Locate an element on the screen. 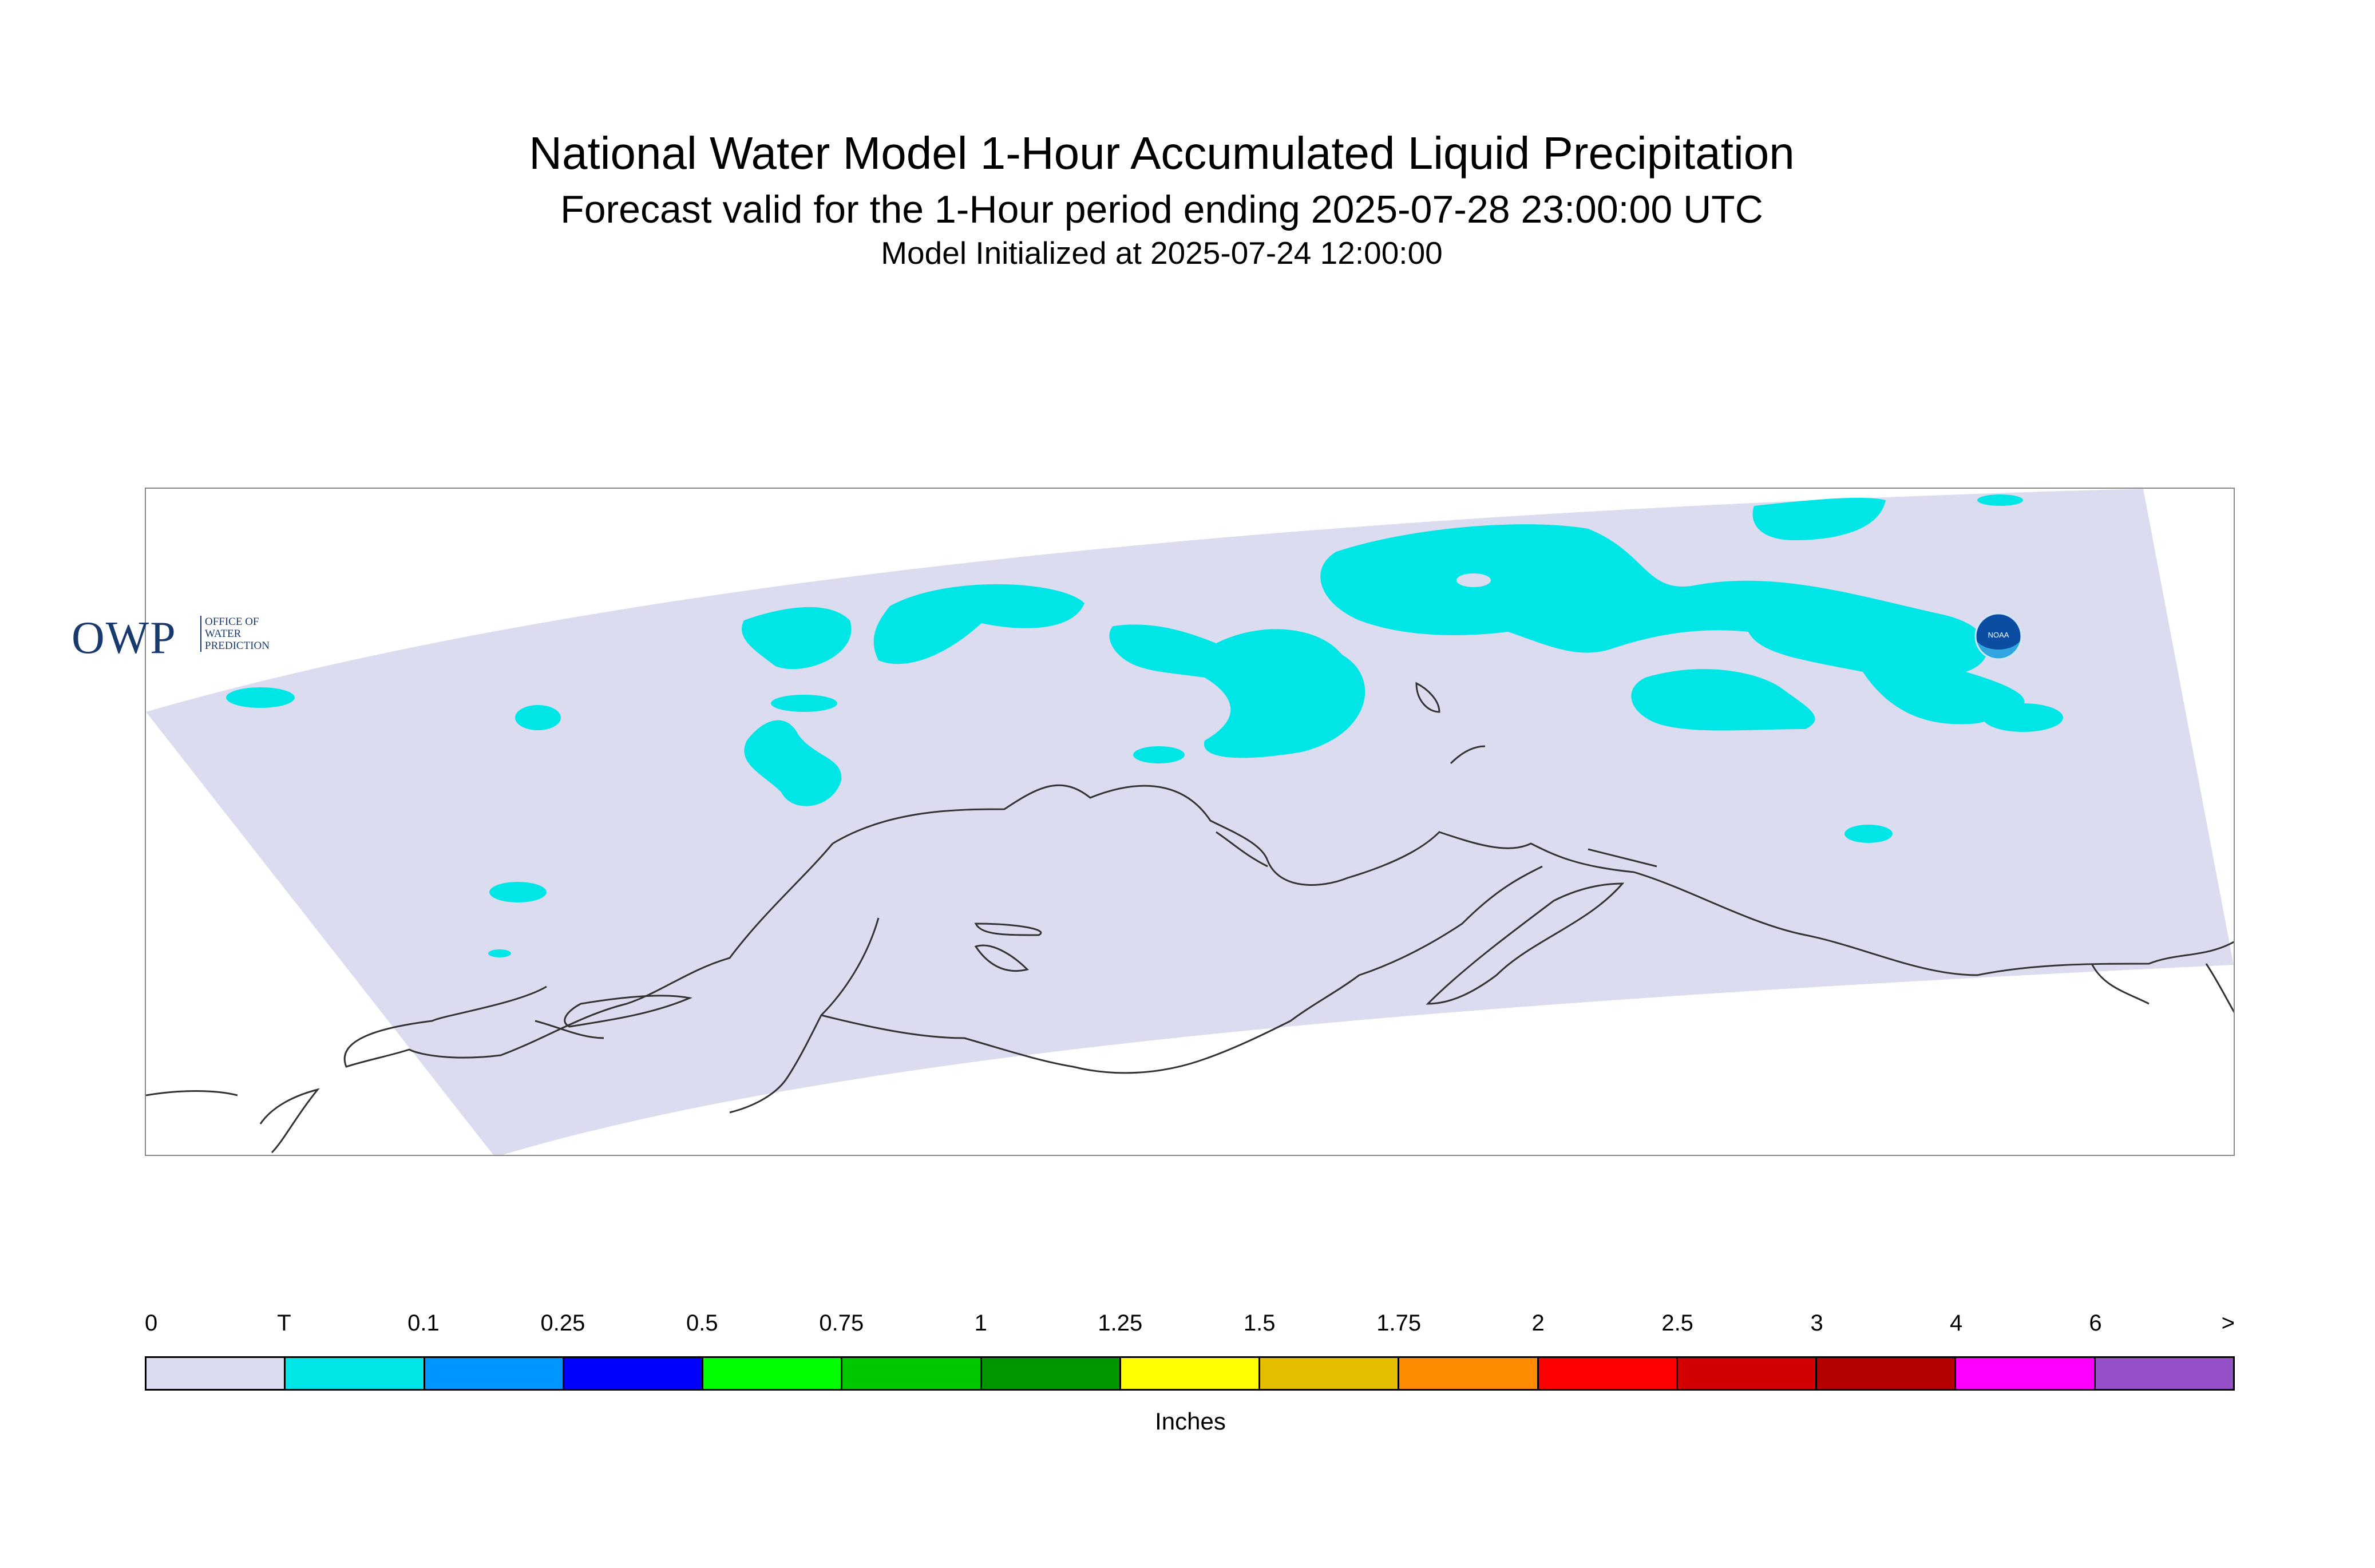 This screenshot has height=1568, width=2375. legend-colorbar is located at coordinates (1190, 1373).